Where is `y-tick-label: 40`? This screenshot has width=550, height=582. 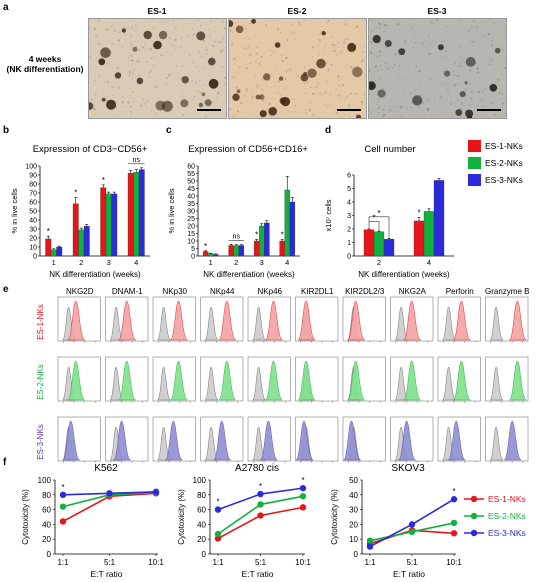 y-tick-label: 40 is located at coordinates (353, 495).